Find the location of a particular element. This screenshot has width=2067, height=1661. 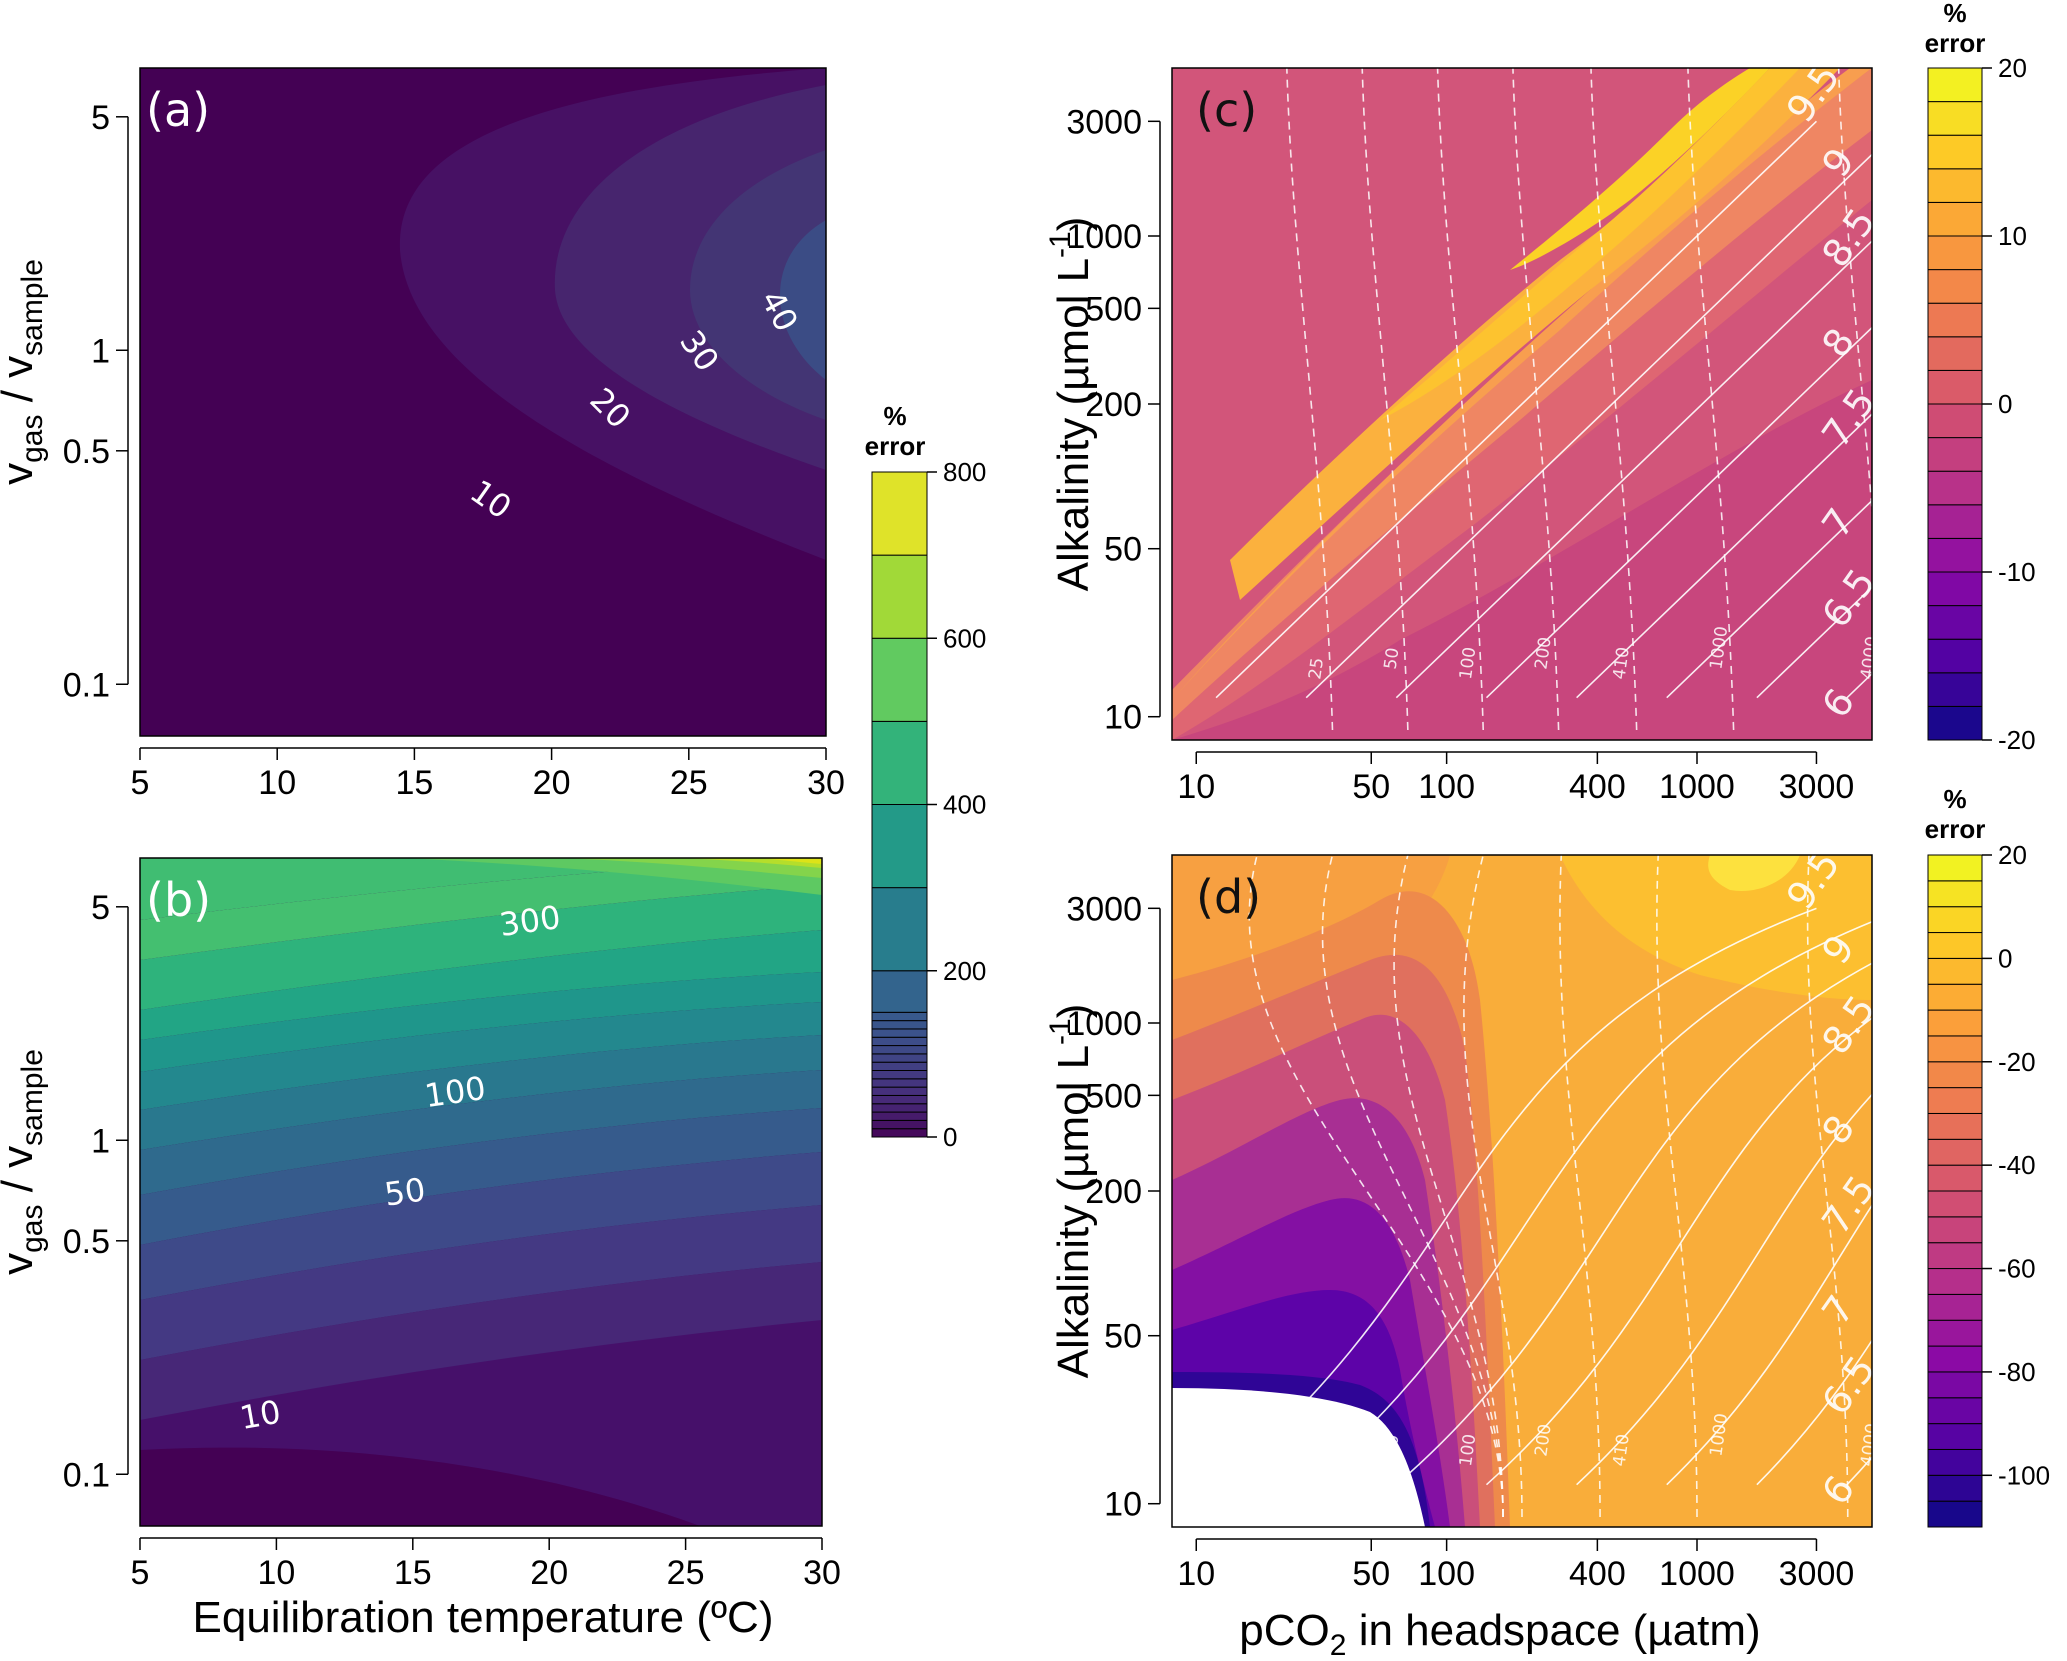

colorbar-ab-tick-label: 400 is located at coordinates (964, 805).